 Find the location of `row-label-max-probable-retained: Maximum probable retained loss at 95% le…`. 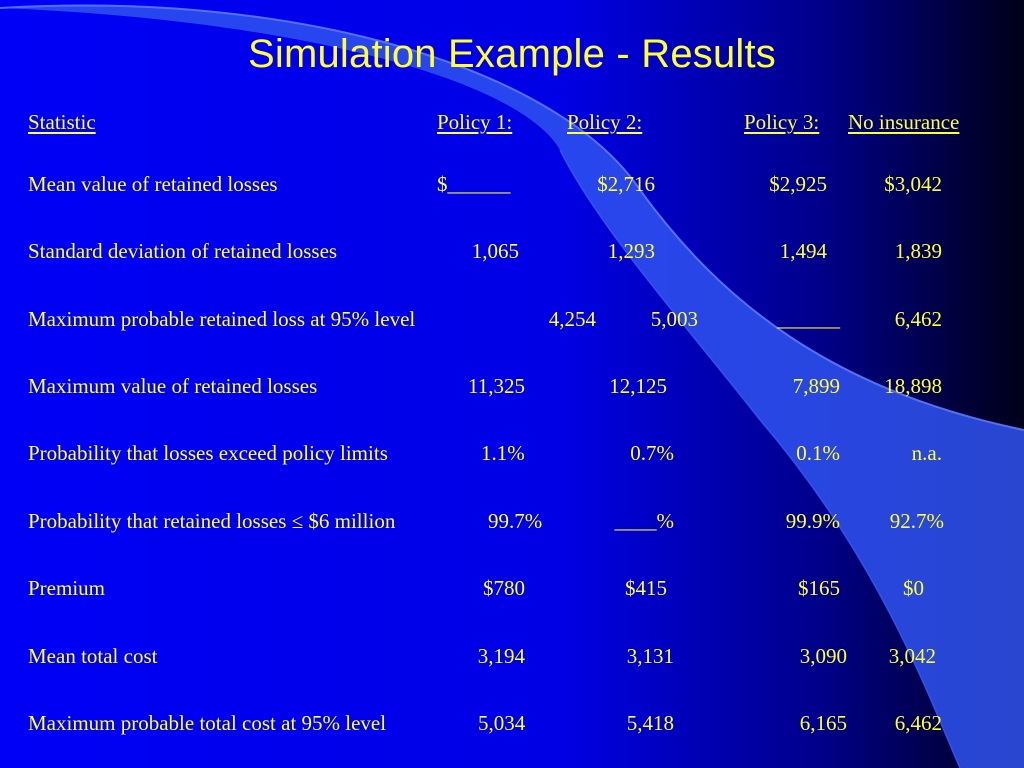

row-label-max-probable-retained: Maximum probable retained loss at 95% le… is located at coordinates (222, 319).